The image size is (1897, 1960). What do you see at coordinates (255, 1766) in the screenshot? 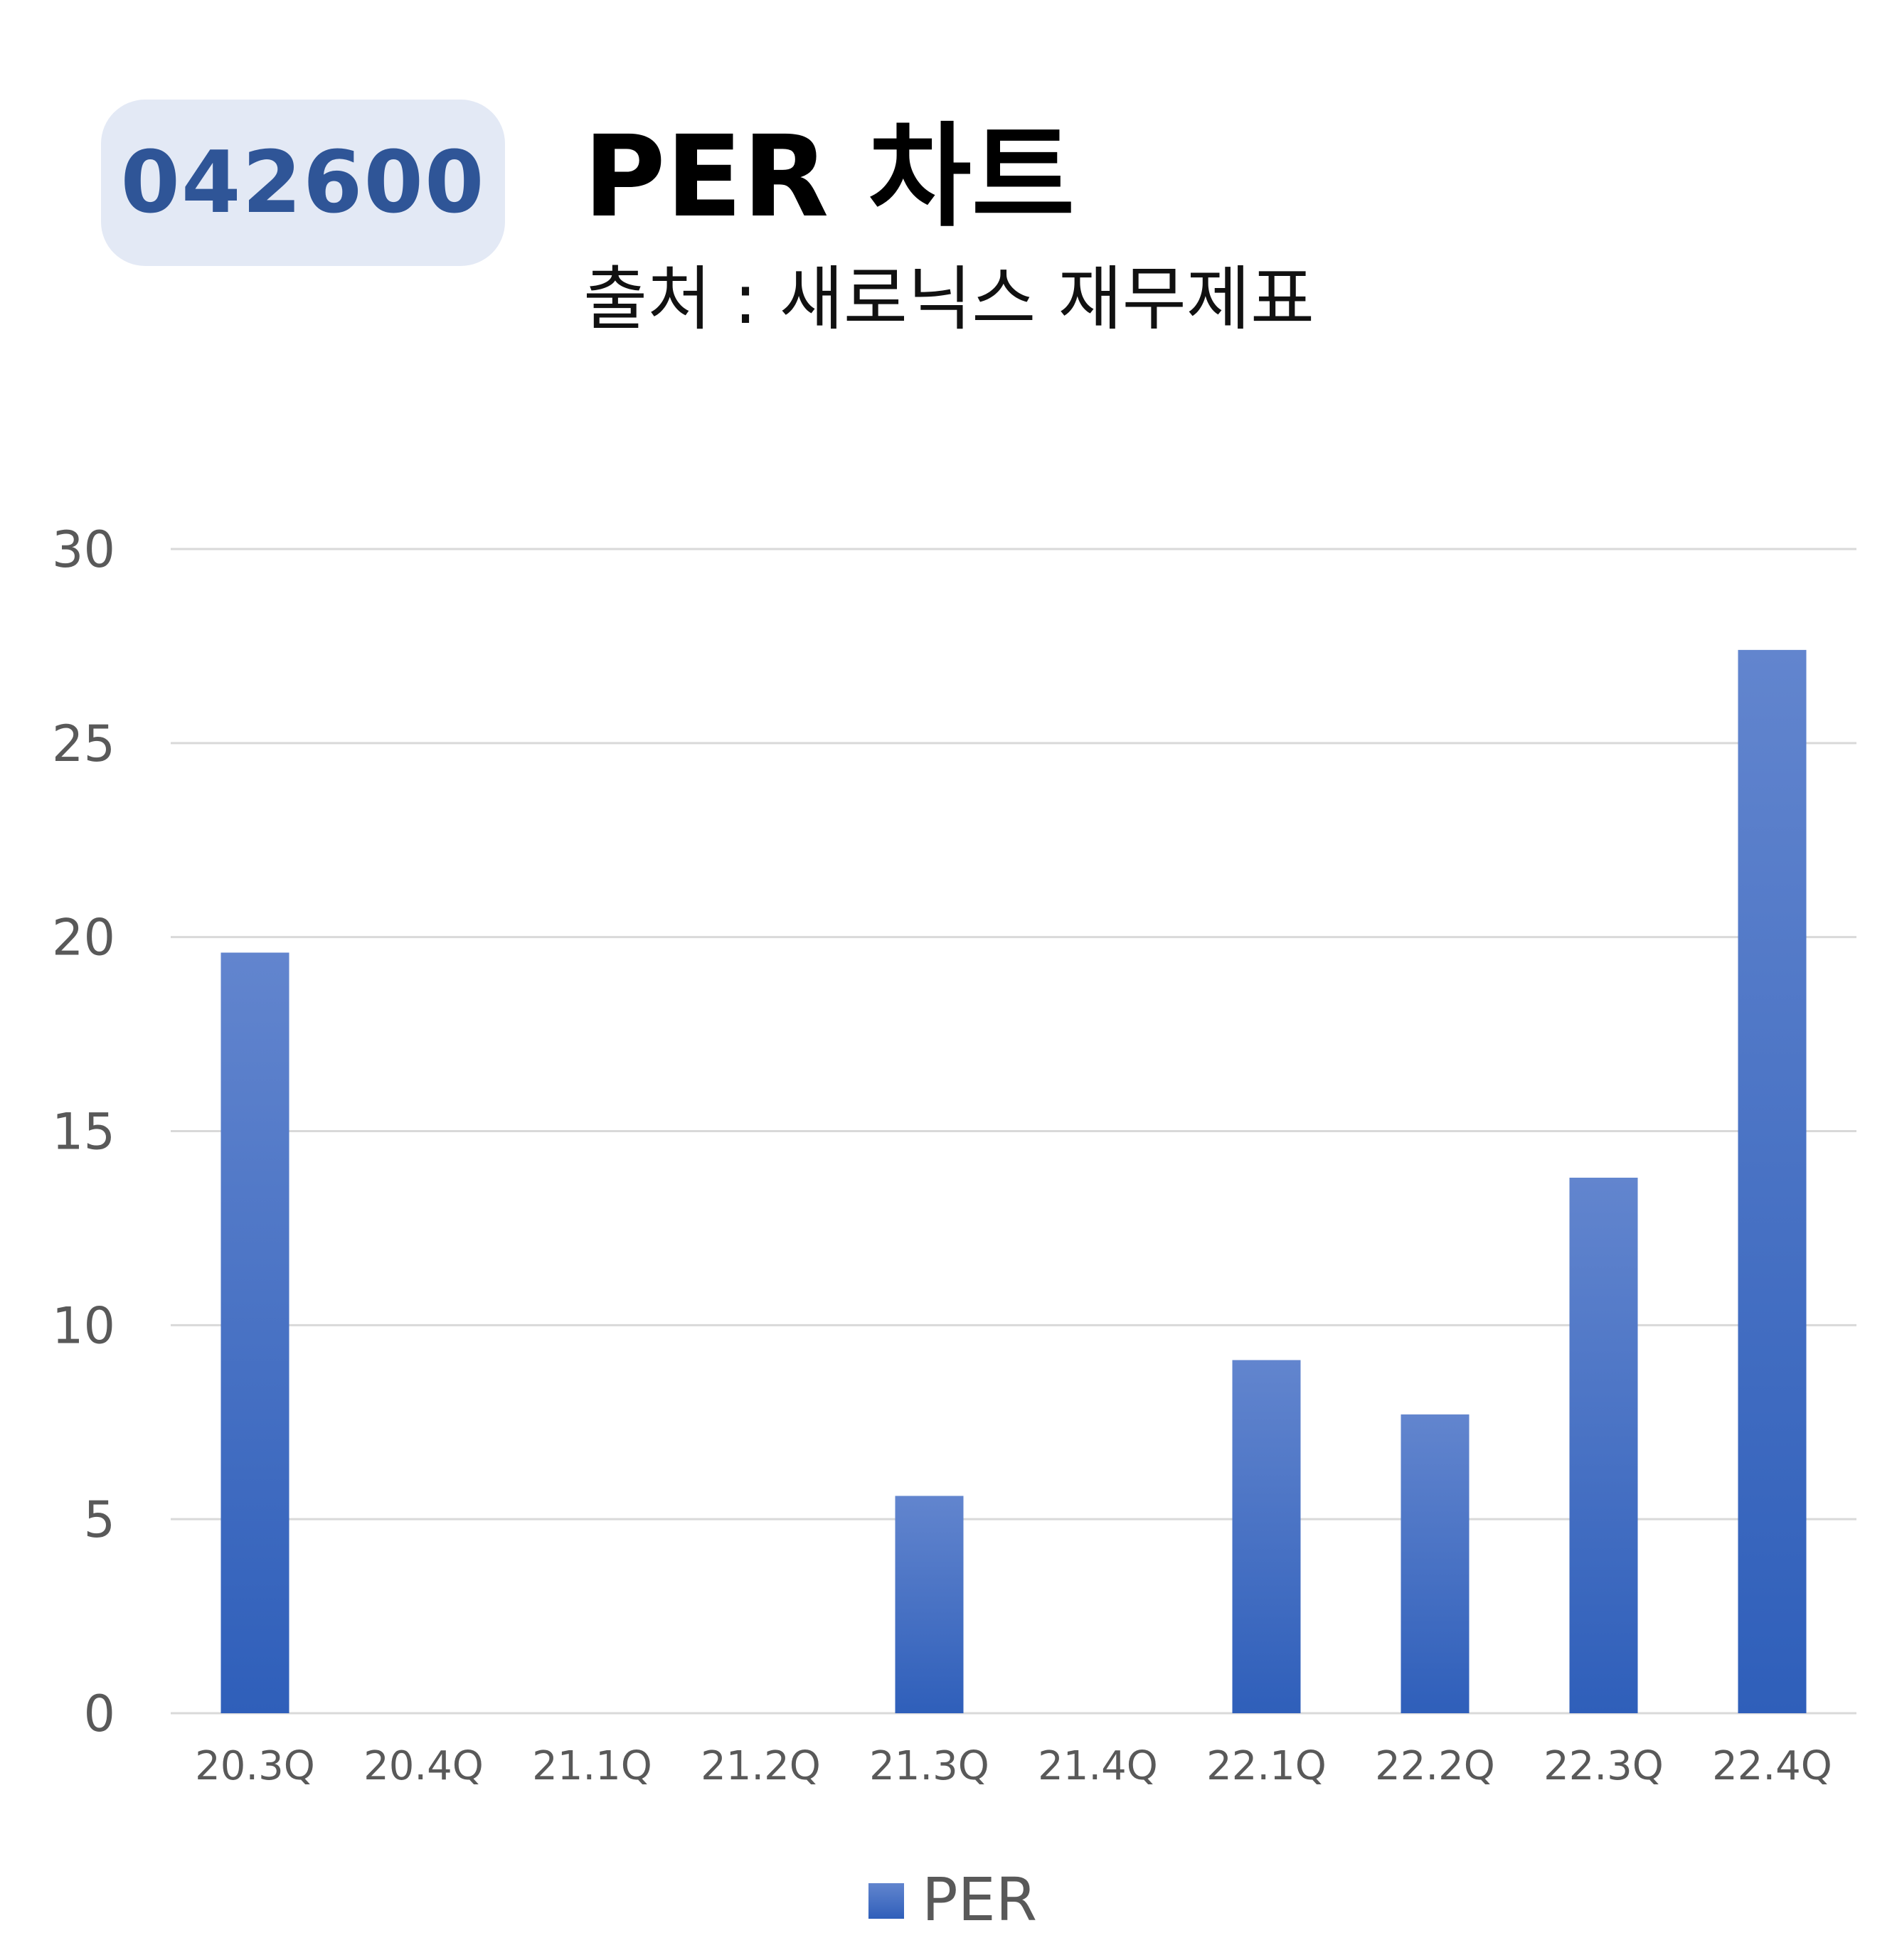
I see `x-tick-label: 20.3Q` at bounding box center [255, 1766].